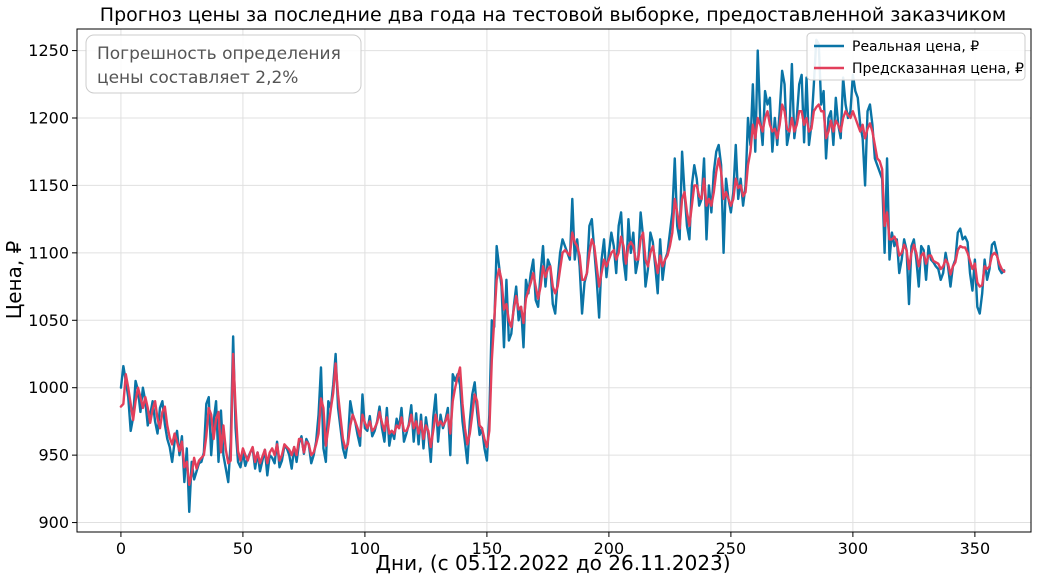 This screenshot has width=1038, height=580. Describe the element at coordinates (731, 548) in the screenshot. I see `x-tick-label: 250` at that location.